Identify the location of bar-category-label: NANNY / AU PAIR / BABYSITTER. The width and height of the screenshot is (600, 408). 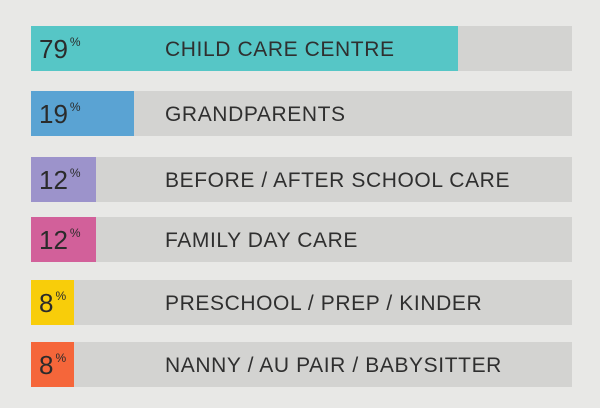
(333, 365).